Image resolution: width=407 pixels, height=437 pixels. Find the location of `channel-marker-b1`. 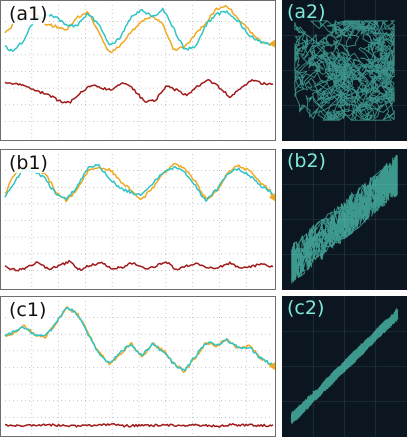

channel-marker-b1 is located at coordinates (272, 197).